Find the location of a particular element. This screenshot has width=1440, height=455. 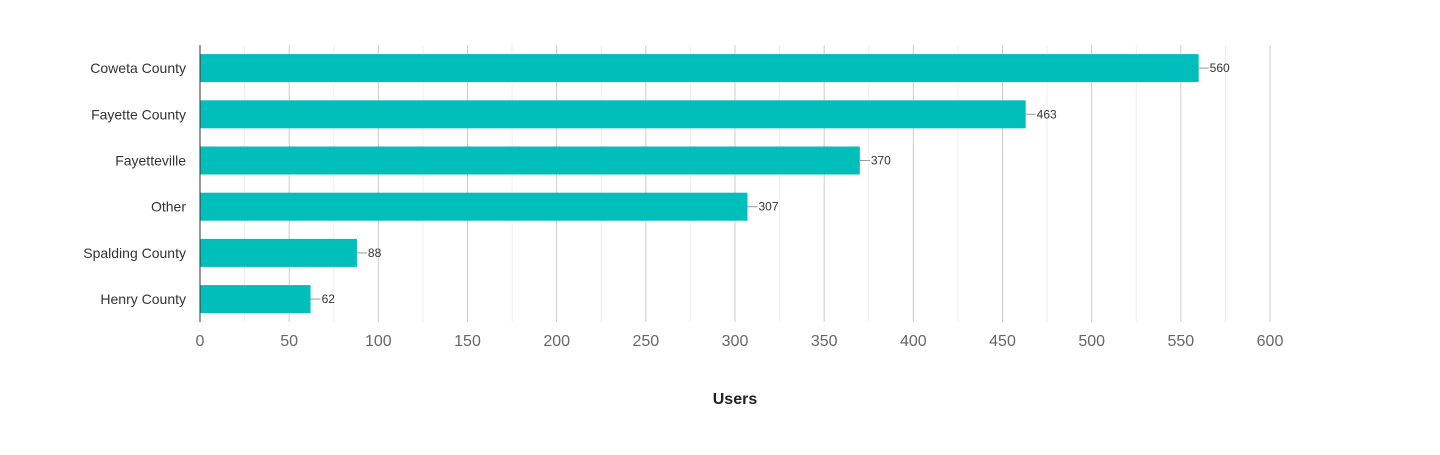

x-axis-title: Users is located at coordinates (735, 399).